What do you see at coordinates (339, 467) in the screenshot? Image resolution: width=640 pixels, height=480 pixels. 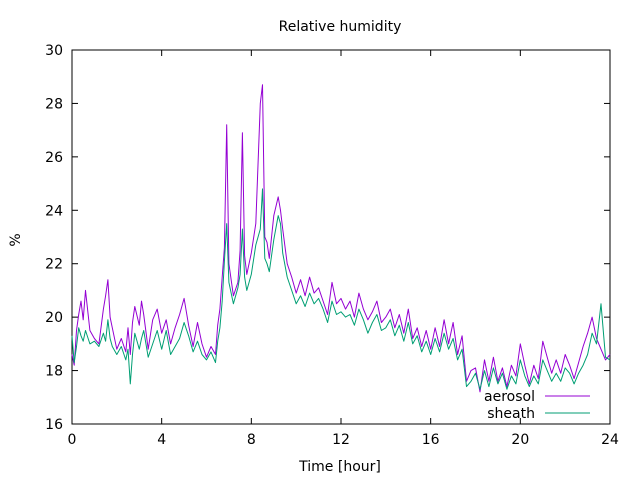 I see `x-axis-label: Time [hour]` at bounding box center [339, 467].